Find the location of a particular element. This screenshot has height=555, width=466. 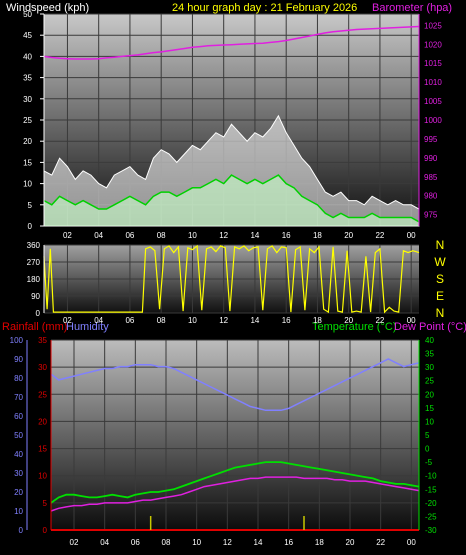

temperature-tick-label: 10 is located at coordinates (429, 421).